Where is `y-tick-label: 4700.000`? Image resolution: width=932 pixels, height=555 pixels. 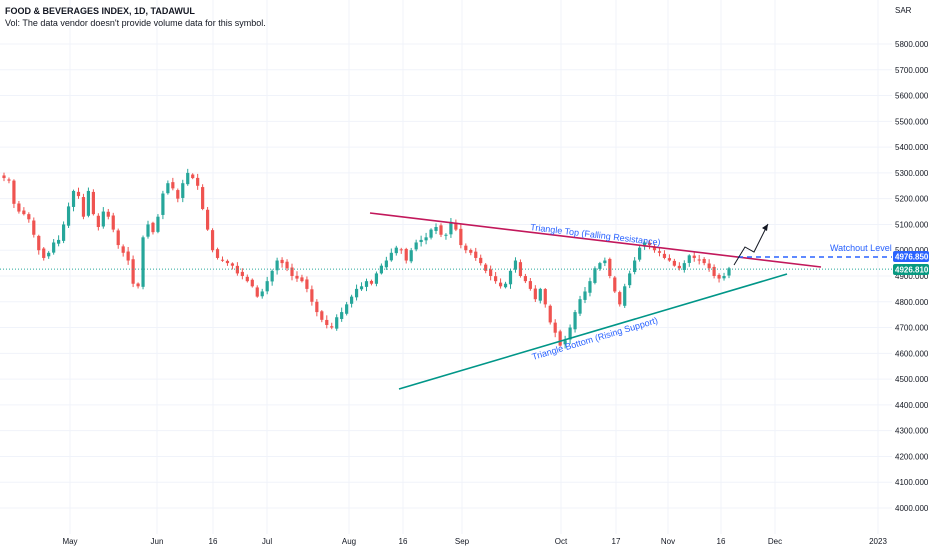 y-tick-label: 4700.000 is located at coordinates (912, 328).